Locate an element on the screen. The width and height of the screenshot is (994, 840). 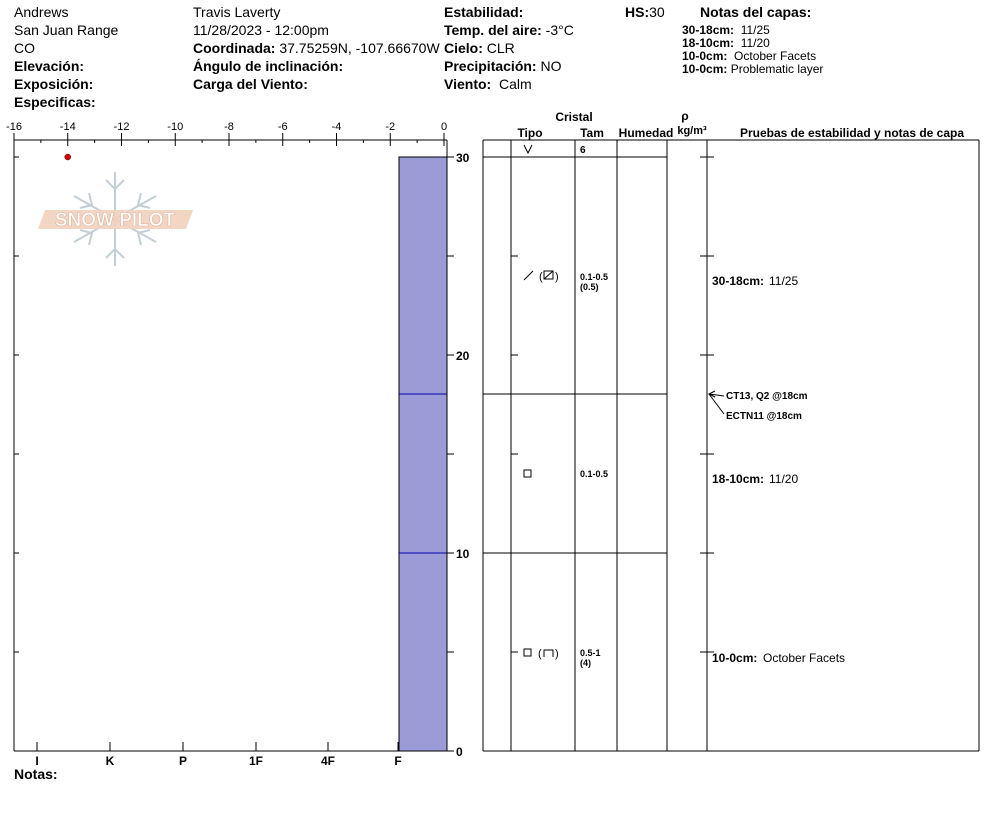
tipo-header: Tipo is located at coordinates (529, 133).